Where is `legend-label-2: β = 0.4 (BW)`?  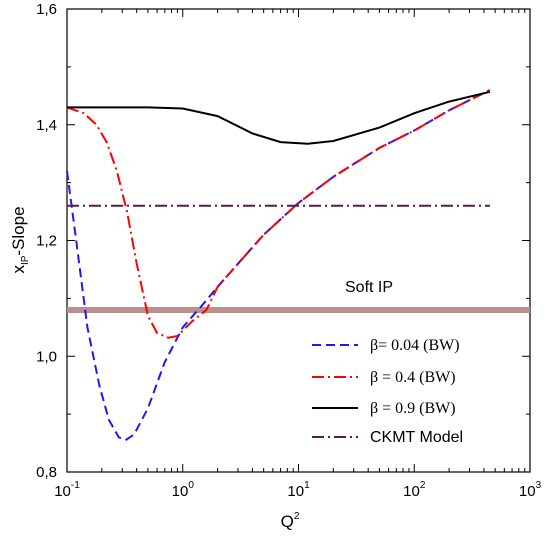
legend-label-2: β = 0.4 (BW) is located at coordinates (413, 377).